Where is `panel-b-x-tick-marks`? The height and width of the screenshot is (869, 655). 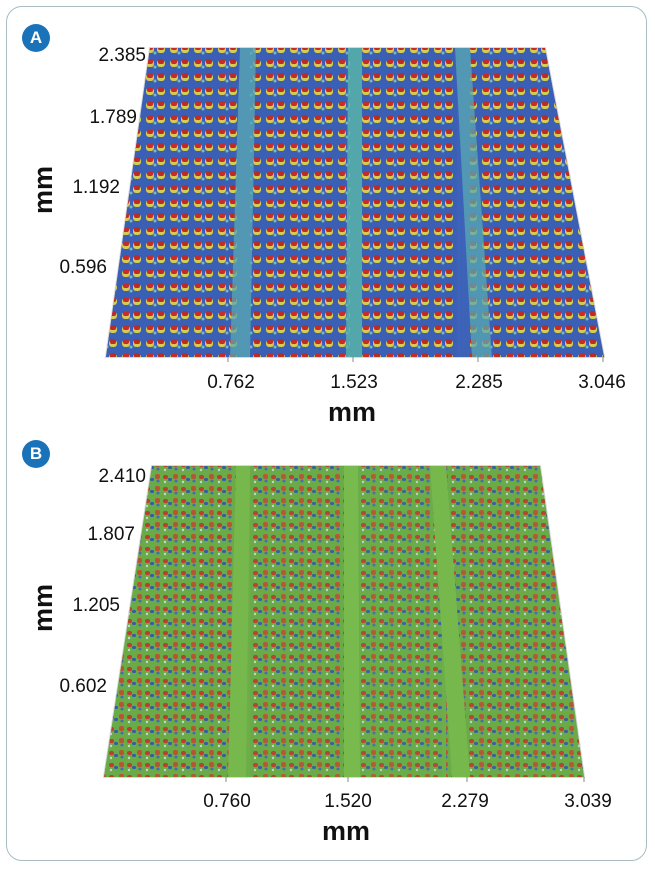 panel-b-x-tick-marks is located at coordinates (405, 779).